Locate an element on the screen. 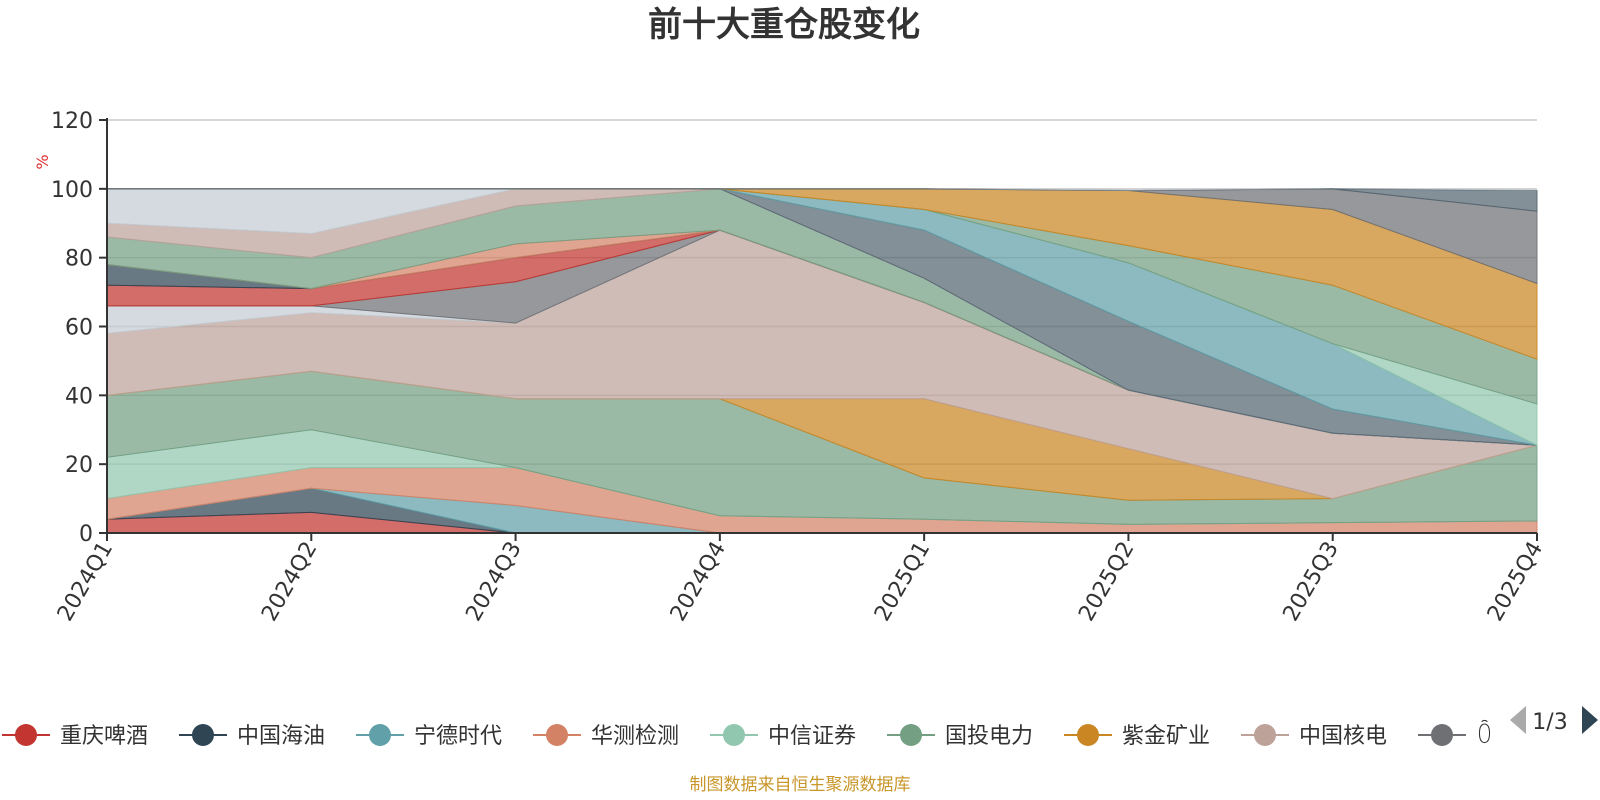  source-note: 制图数据来自恒生聚源数据库 is located at coordinates (800, 785).